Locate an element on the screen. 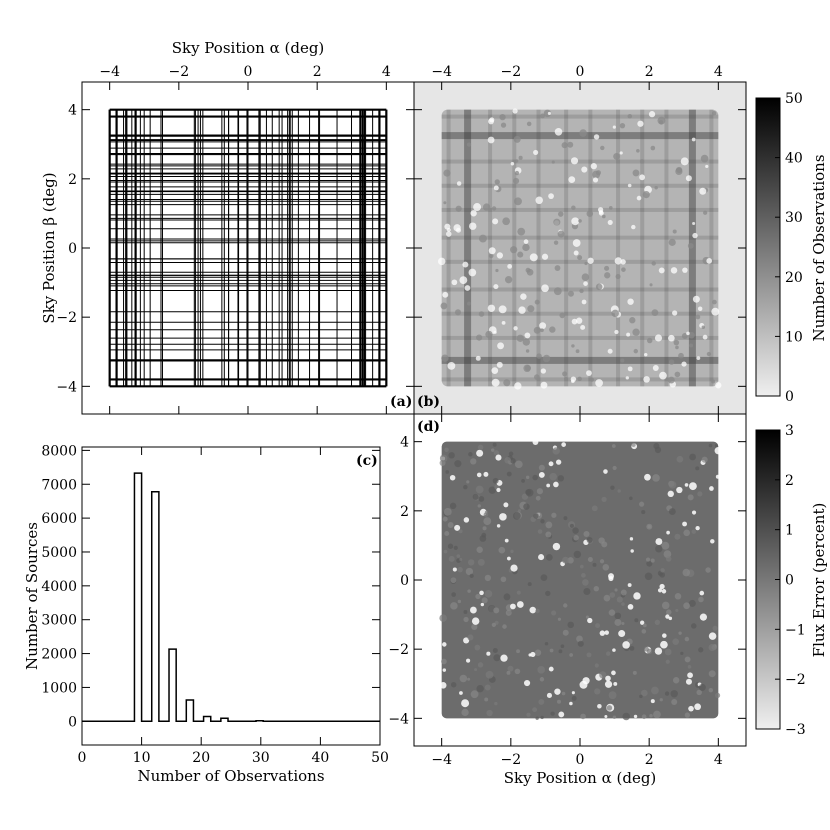 Image resolution: width=830 pixels, height=830 pixels. colorbar-tick-label: 0 is located at coordinates (789, 581).